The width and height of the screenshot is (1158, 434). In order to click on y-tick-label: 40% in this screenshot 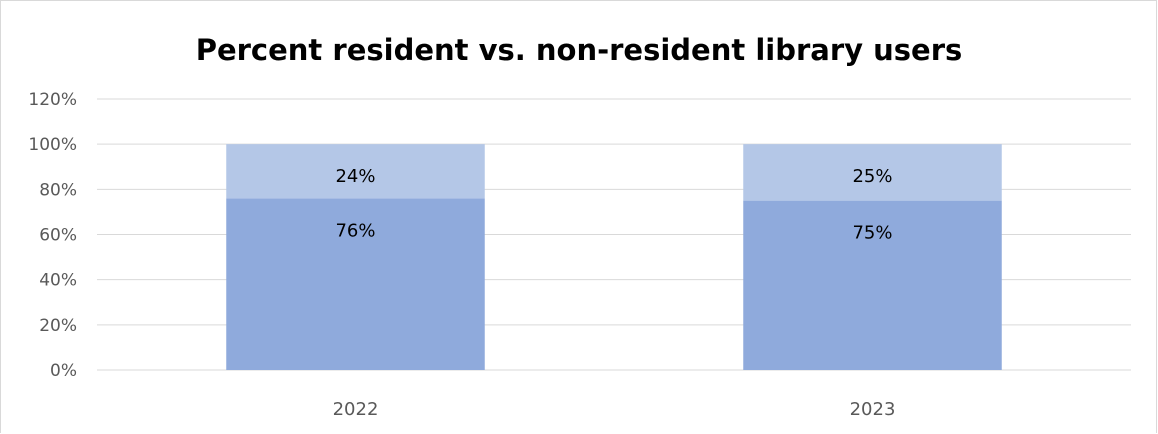, I will do `click(58, 281)`.